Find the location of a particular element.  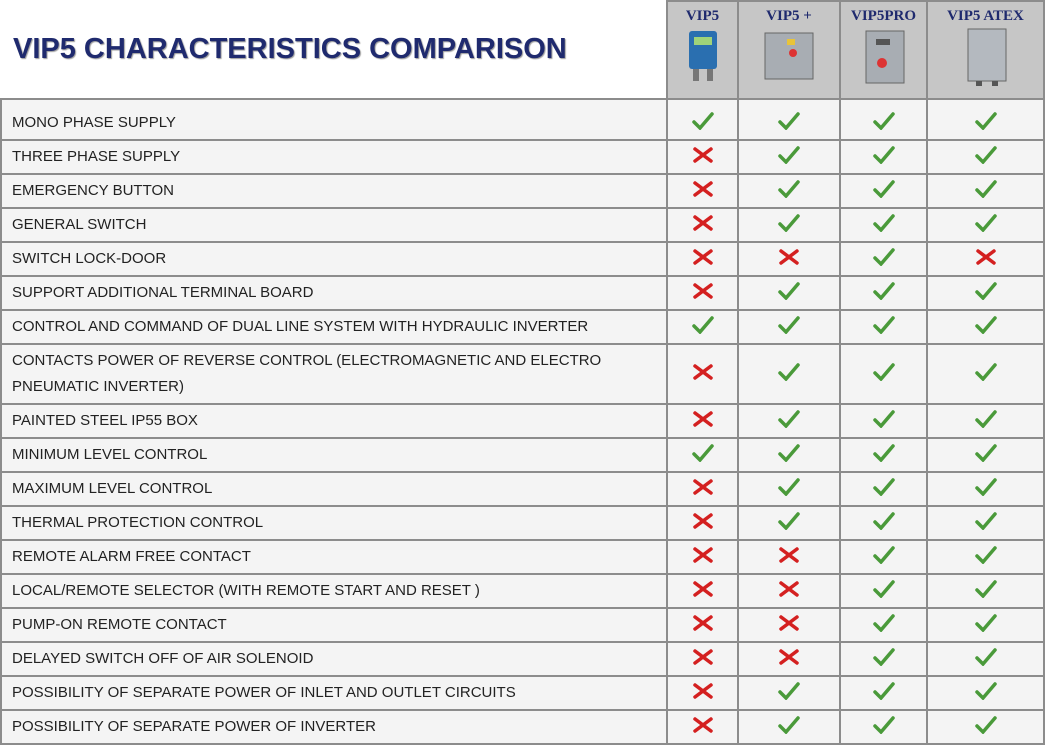

table-row: DELAYED SWITCH OFF OF AIR SOLENOID is located at coordinates (522, 659).